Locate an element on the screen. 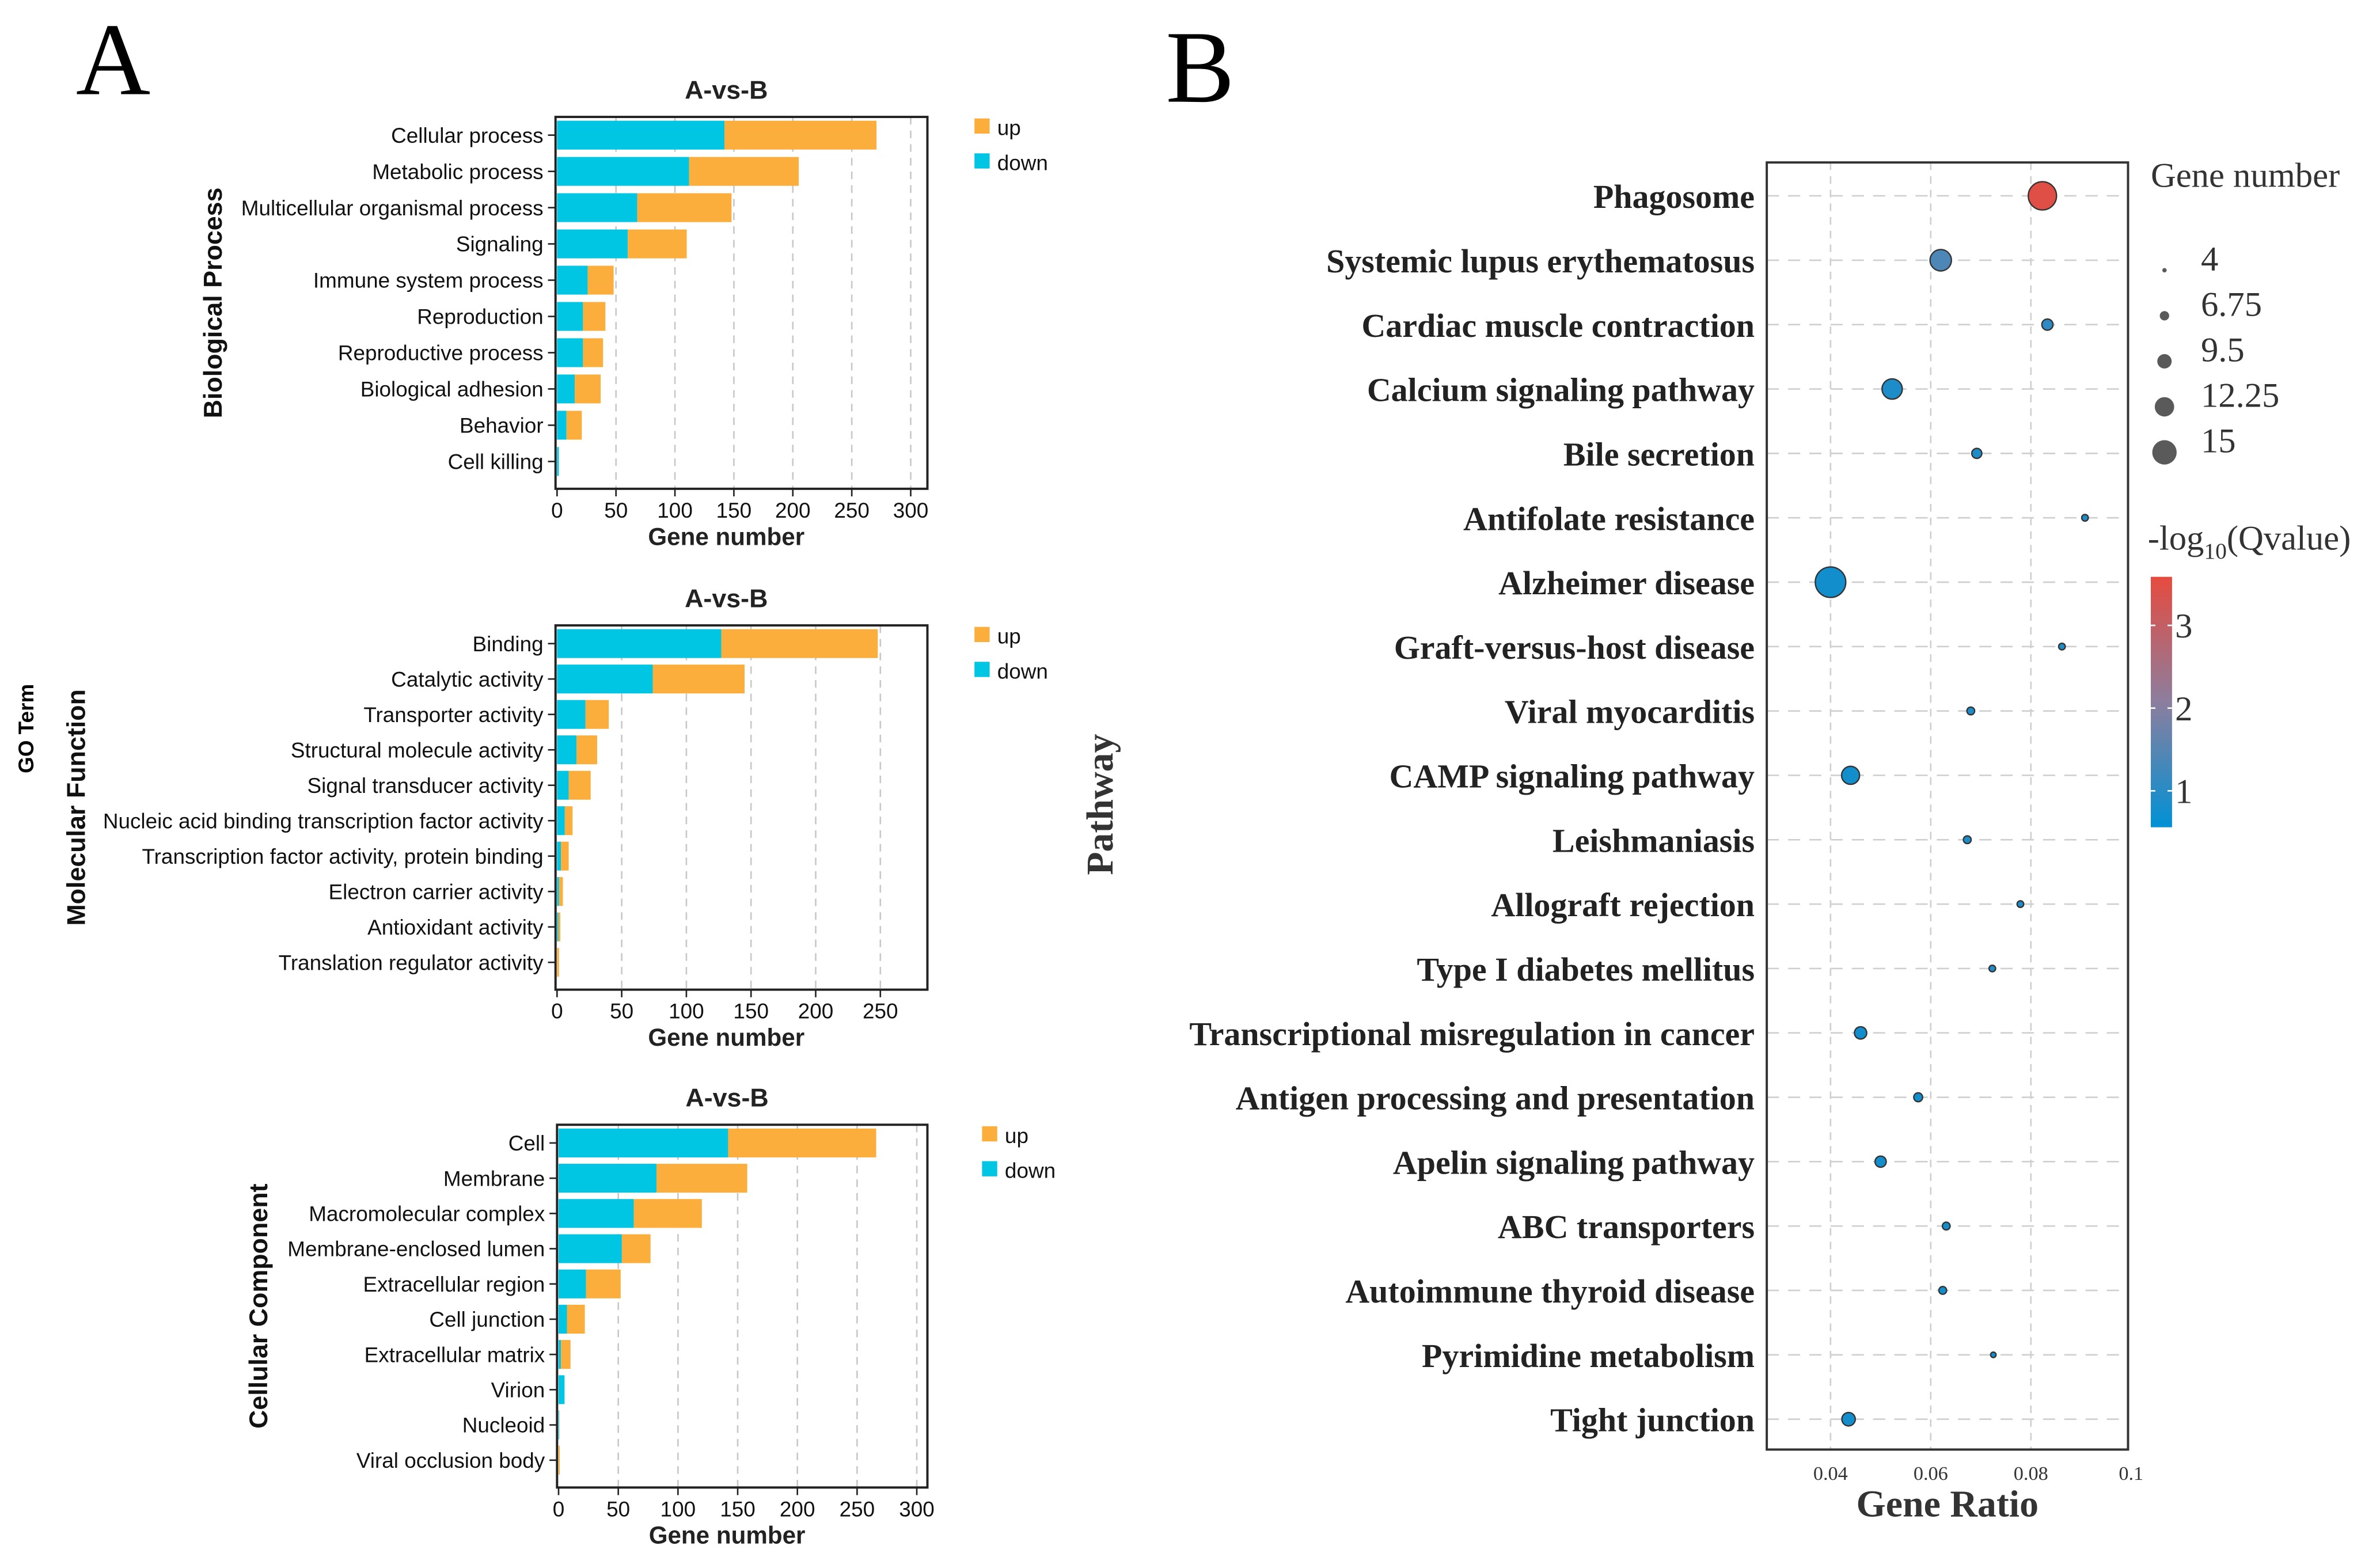  pathway-label: Tight junction is located at coordinates (1653, 1421).